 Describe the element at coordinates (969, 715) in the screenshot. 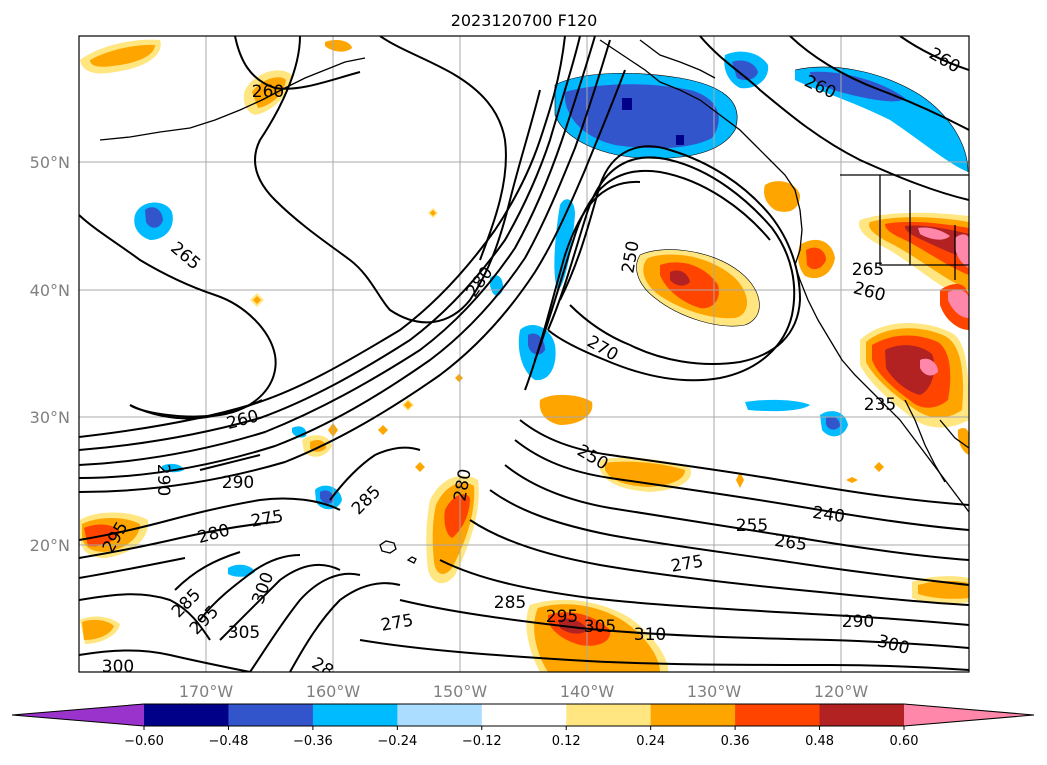

I see `colorbar-extend-high` at that location.